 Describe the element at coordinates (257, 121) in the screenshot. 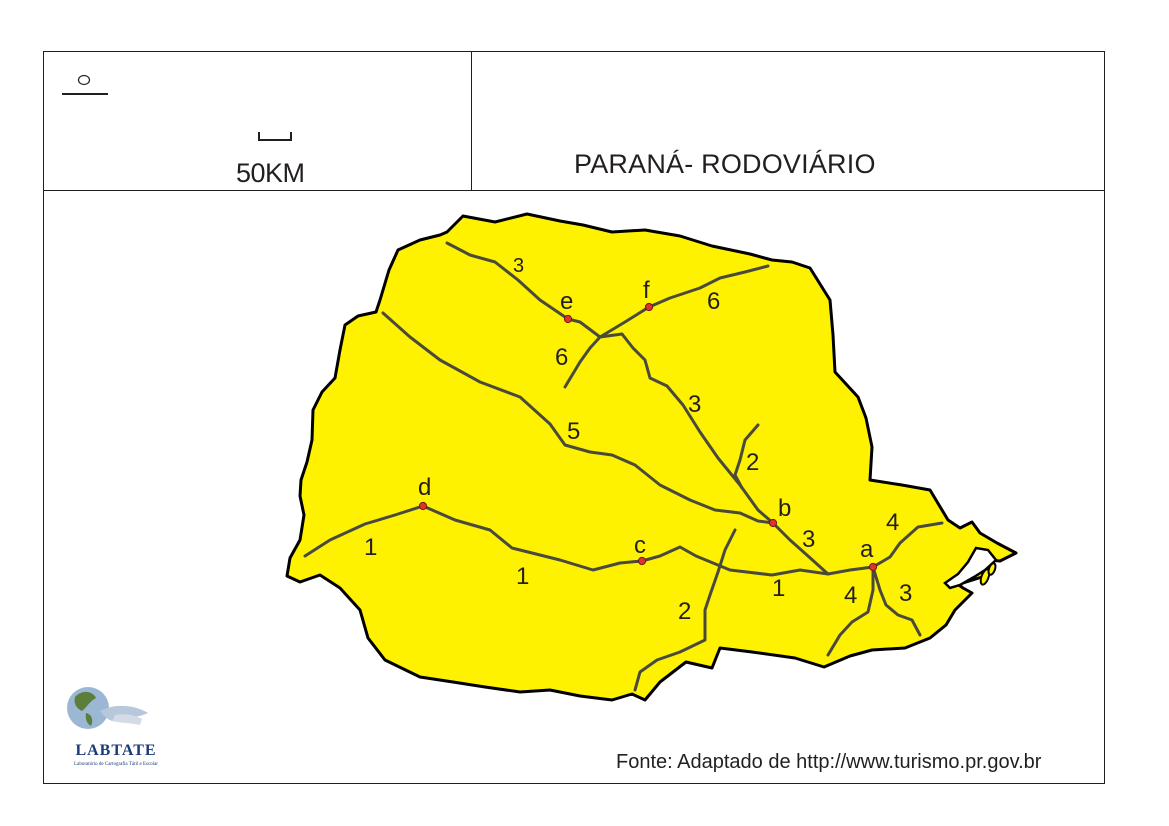

I see `header-left-panel` at that location.